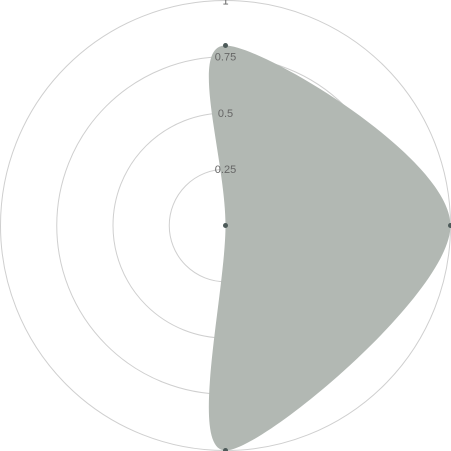 The image size is (451, 451). Describe the element at coordinates (225, 58) in the screenshot. I see `radial-tick-label: 0.75` at that location.